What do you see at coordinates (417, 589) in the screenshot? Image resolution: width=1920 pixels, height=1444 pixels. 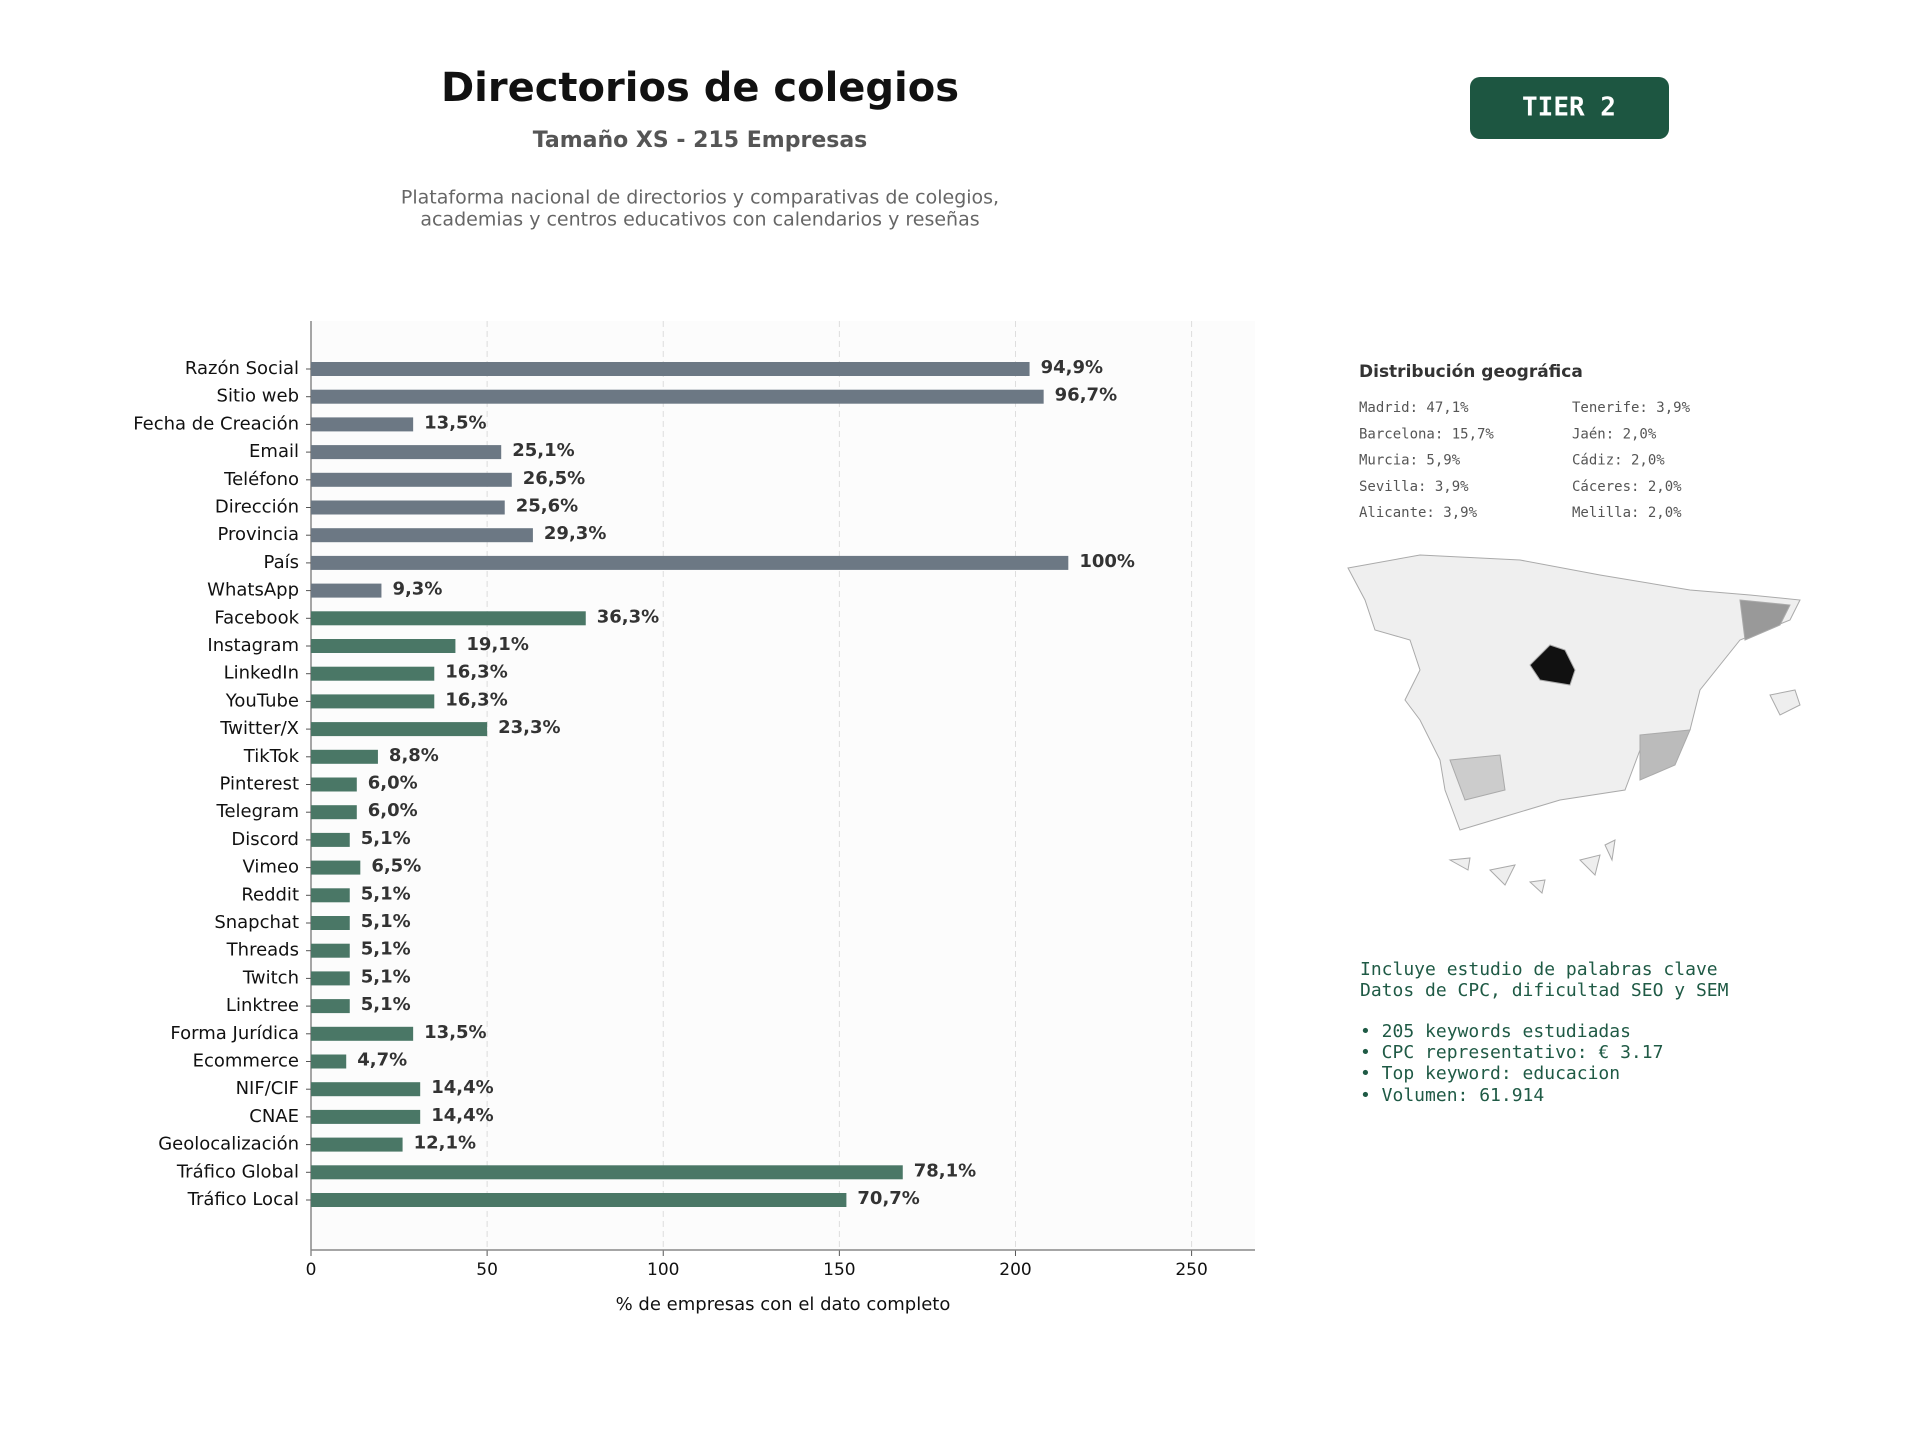 I see `value-label: 9,3%` at bounding box center [417, 589].